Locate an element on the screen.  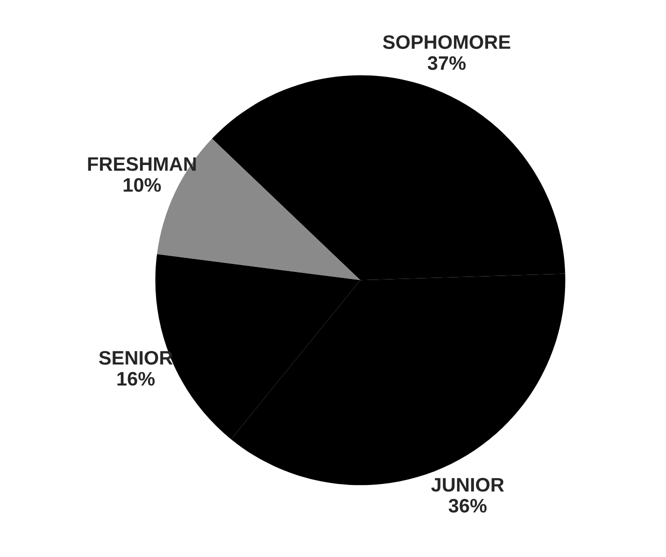
slice-label: SOPHOMORE is located at coordinates (446, 42).